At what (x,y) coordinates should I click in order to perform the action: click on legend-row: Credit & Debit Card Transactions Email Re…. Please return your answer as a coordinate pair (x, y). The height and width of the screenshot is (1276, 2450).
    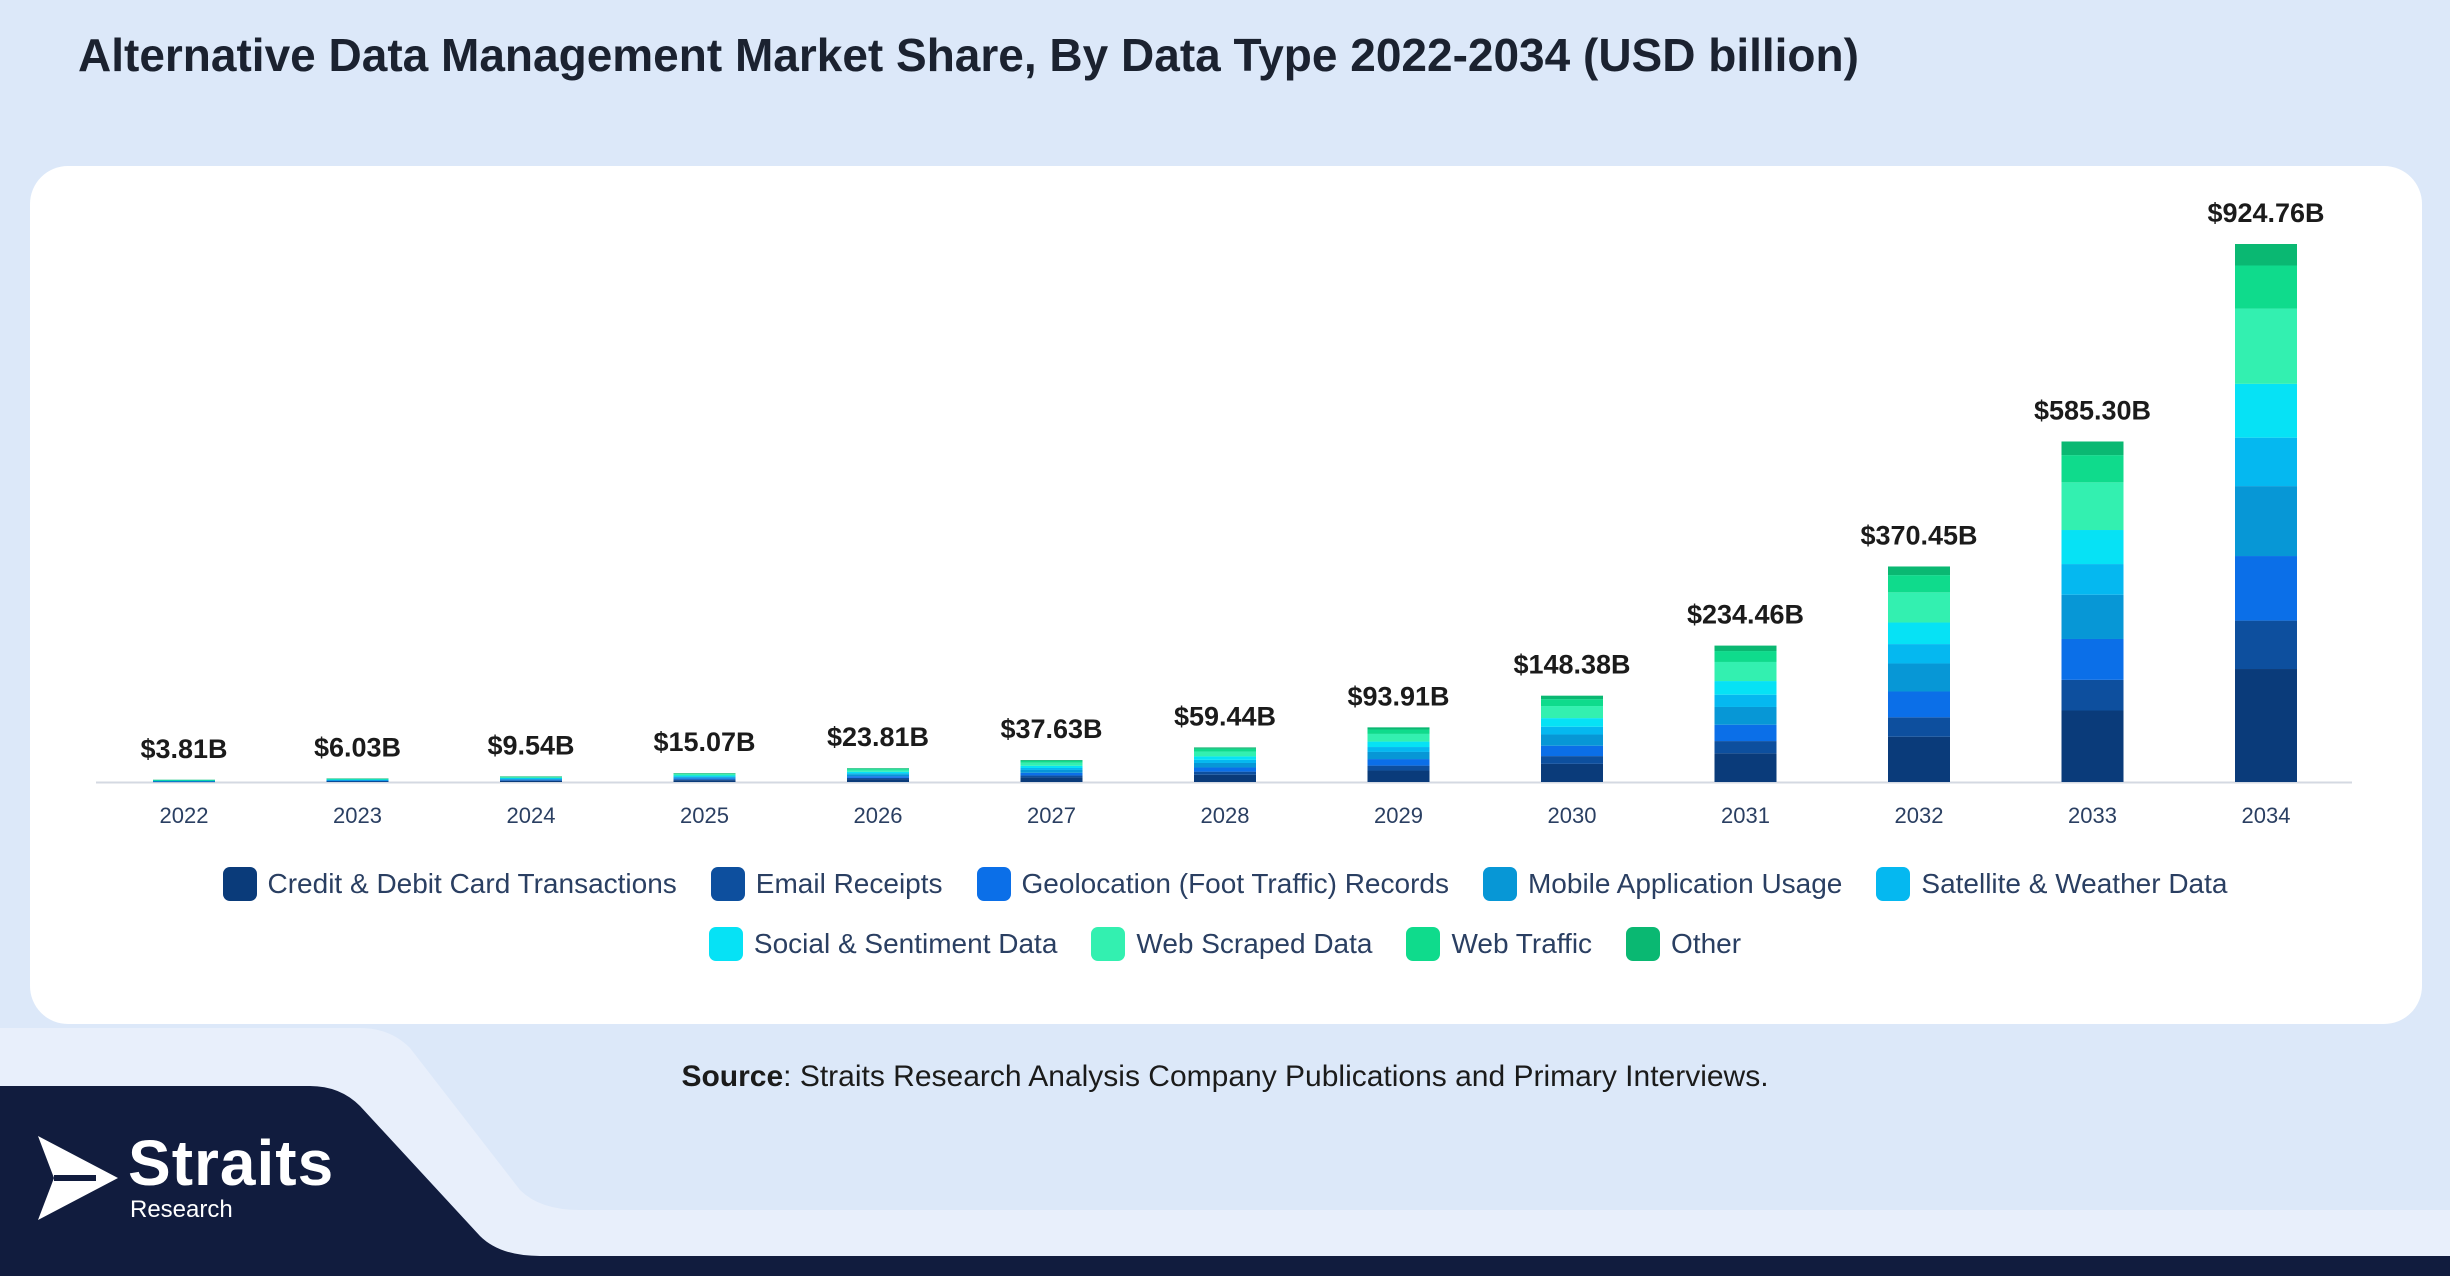
    Looking at the image, I should click on (1225, 884).